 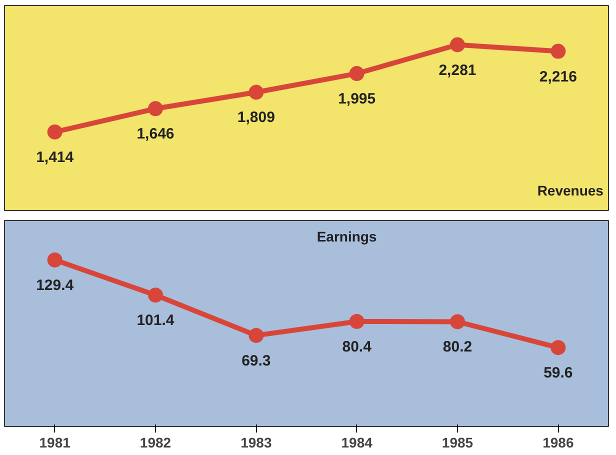 I want to click on data-label: 1,995, so click(x=357, y=99).